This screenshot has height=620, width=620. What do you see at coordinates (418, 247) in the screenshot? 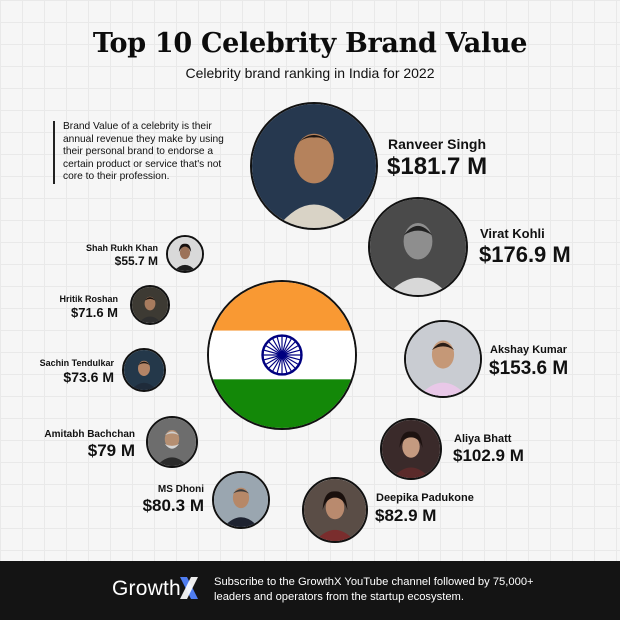
I see `virat-kohli-photo` at bounding box center [418, 247].